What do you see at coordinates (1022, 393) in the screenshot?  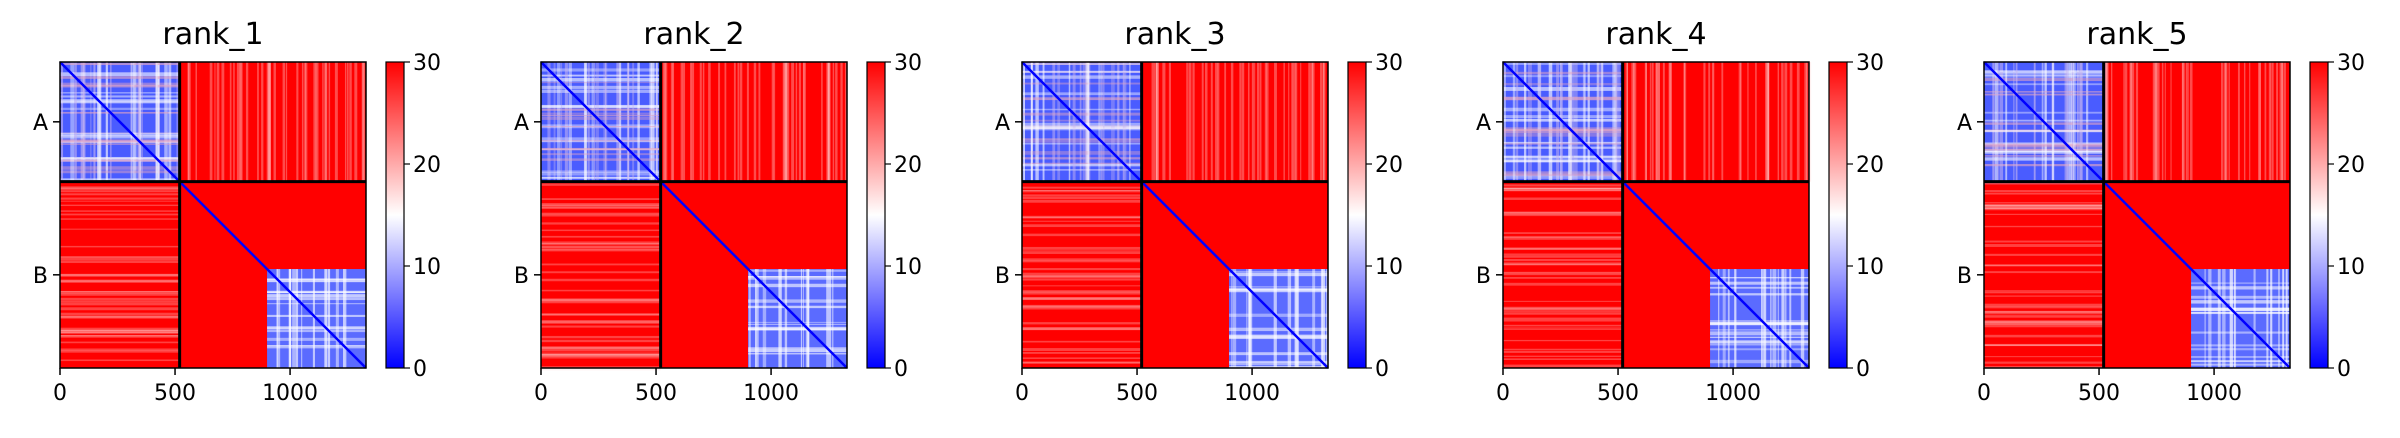 I see `x-tick-label: 0` at bounding box center [1022, 393].